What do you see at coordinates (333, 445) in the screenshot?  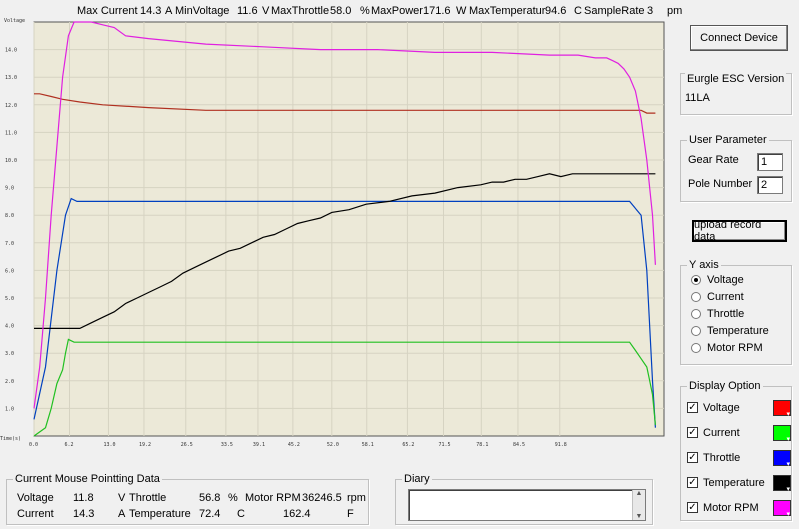 I see `x-tick-label: 52.0` at bounding box center [333, 445].